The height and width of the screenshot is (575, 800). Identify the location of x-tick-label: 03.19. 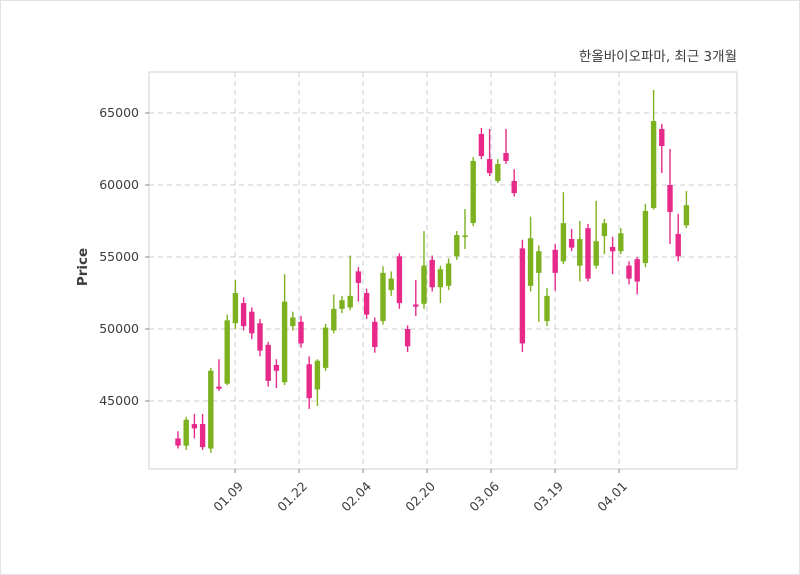
(548, 496).